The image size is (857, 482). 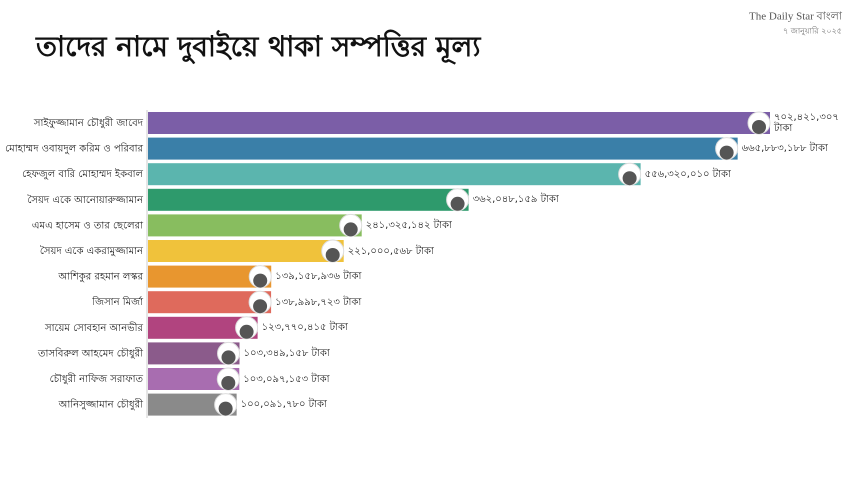 I want to click on value-label: ১৩৯,১৫৮,৯৩৬ টাকা, so click(x=318, y=277).